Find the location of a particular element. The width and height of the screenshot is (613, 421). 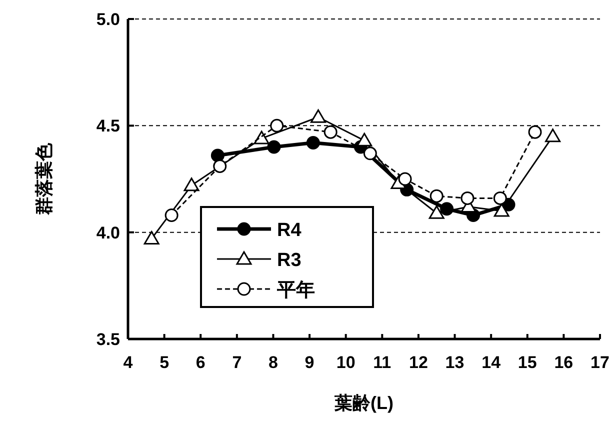

legend-label: 平年 is located at coordinates (295, 290).